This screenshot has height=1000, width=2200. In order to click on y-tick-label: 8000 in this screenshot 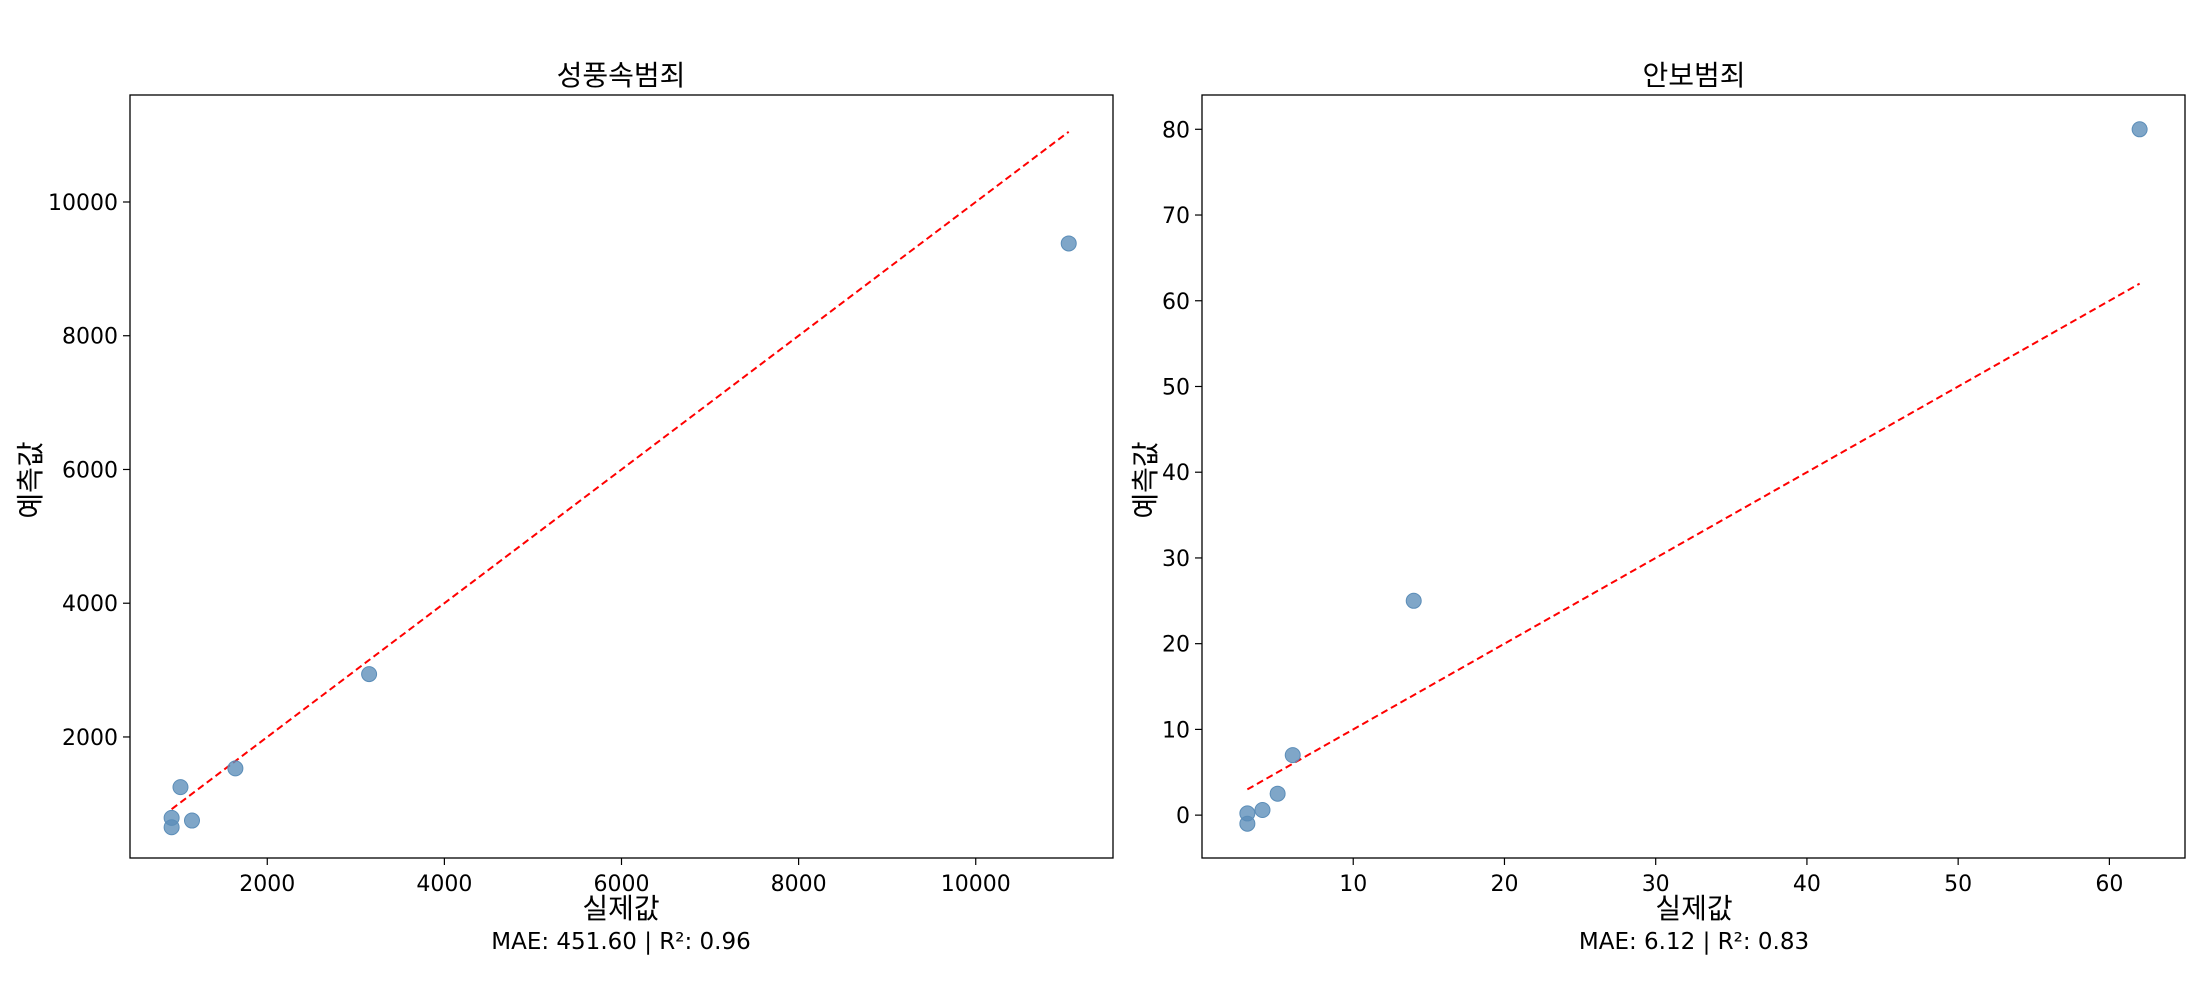, I will do `click(90, 337)`.